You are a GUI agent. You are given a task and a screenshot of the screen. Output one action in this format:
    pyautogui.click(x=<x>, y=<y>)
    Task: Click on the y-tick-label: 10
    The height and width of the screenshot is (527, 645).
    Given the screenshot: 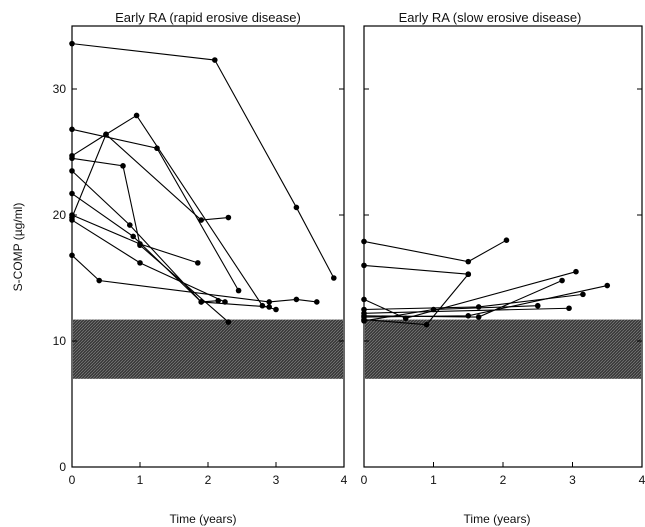 What is the action you would take?
    pyautogui.click(x=60, y=341)
    